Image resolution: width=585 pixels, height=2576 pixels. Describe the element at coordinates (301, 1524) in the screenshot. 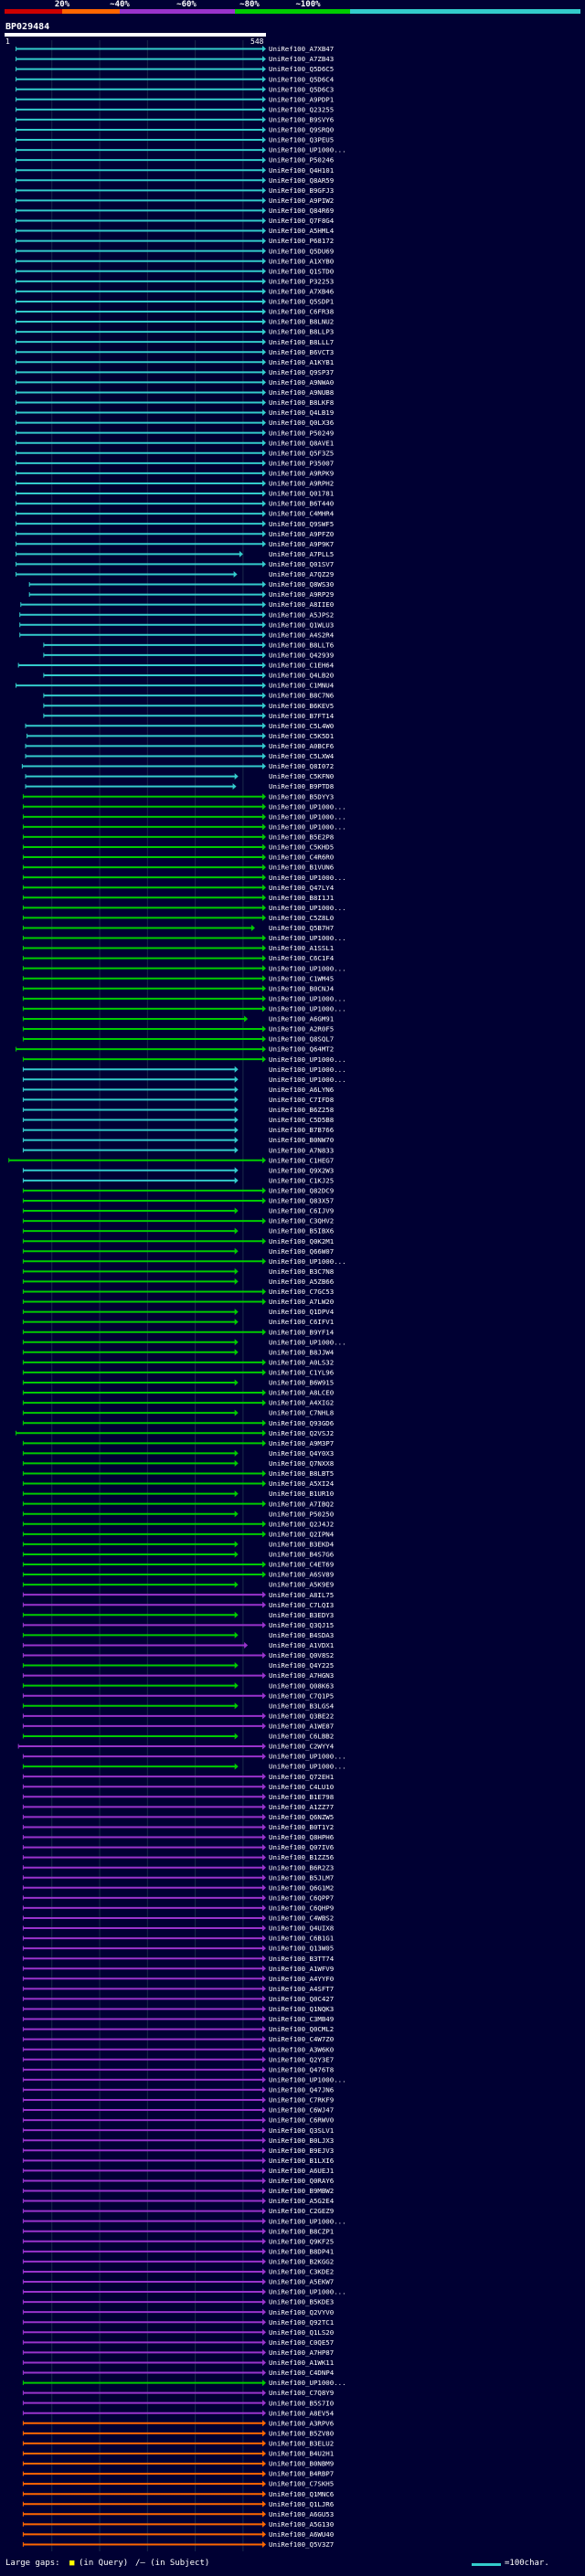

I see `hit-label: UniRef100_Q2J4J2` at that location.